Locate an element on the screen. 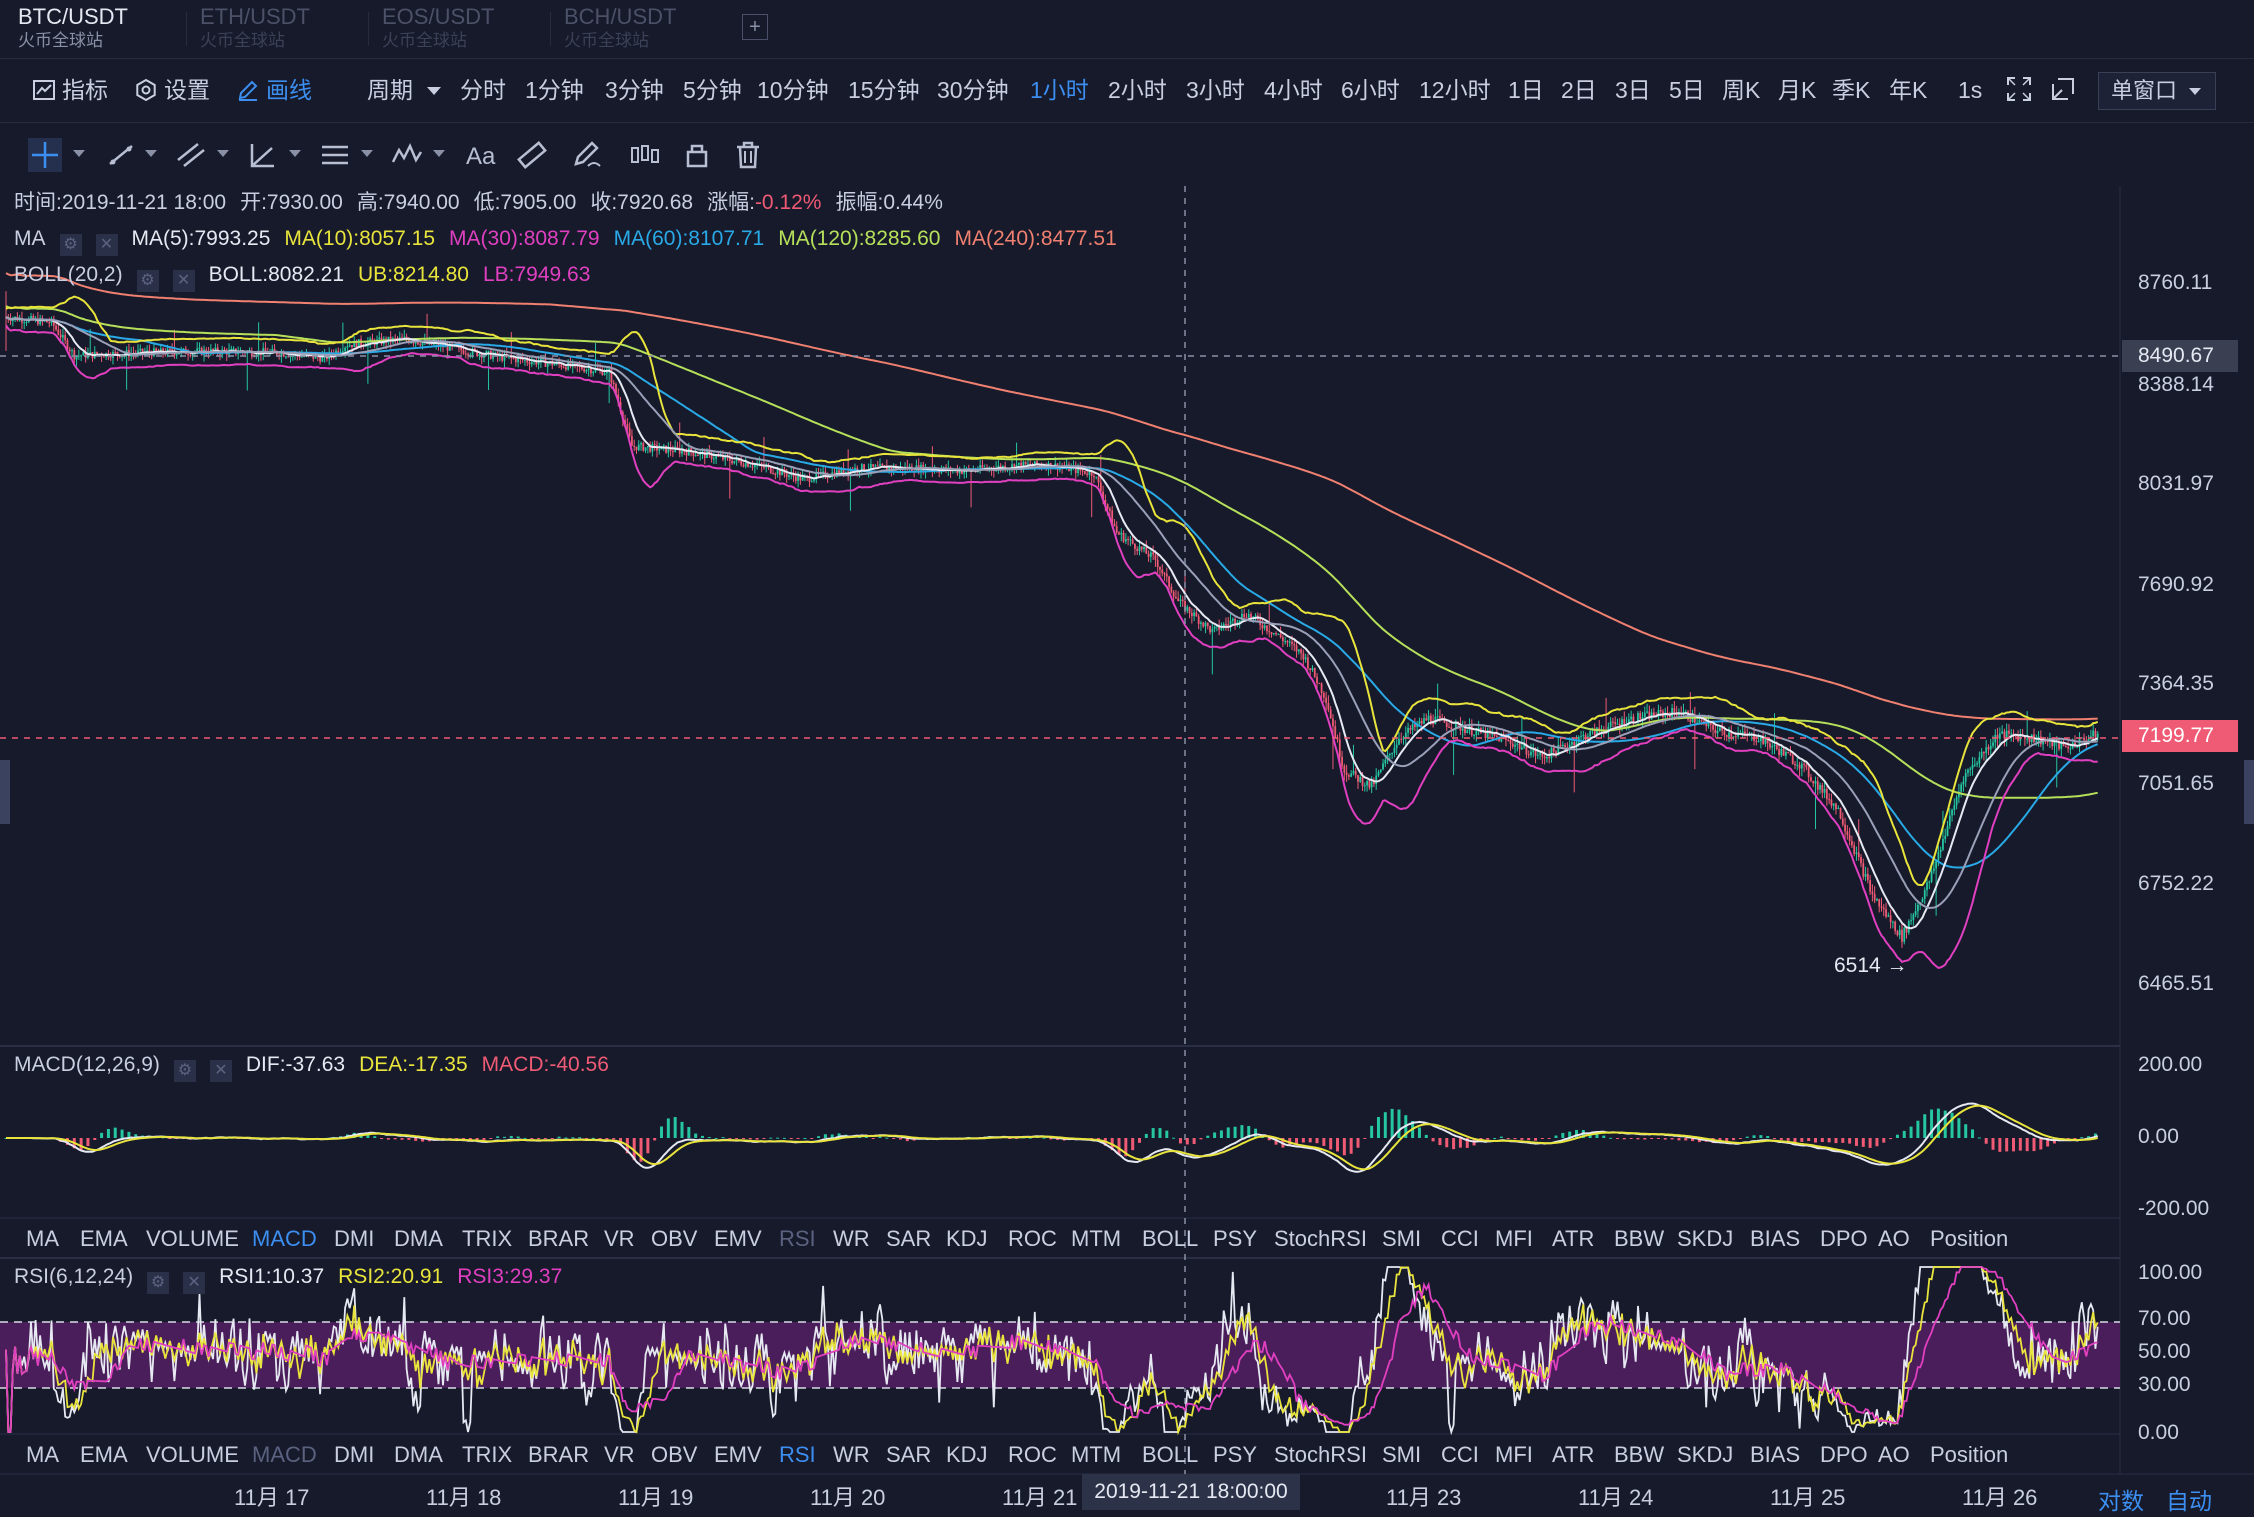 This screenshot has width=2254, height=1517. angle-tool-button is located at coordinates (263, 155).